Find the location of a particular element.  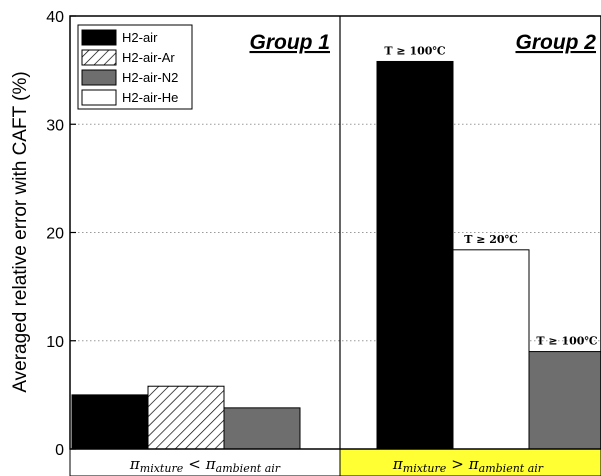

legend-label-h2-air: H2-air is located at coordinates (140, 37).